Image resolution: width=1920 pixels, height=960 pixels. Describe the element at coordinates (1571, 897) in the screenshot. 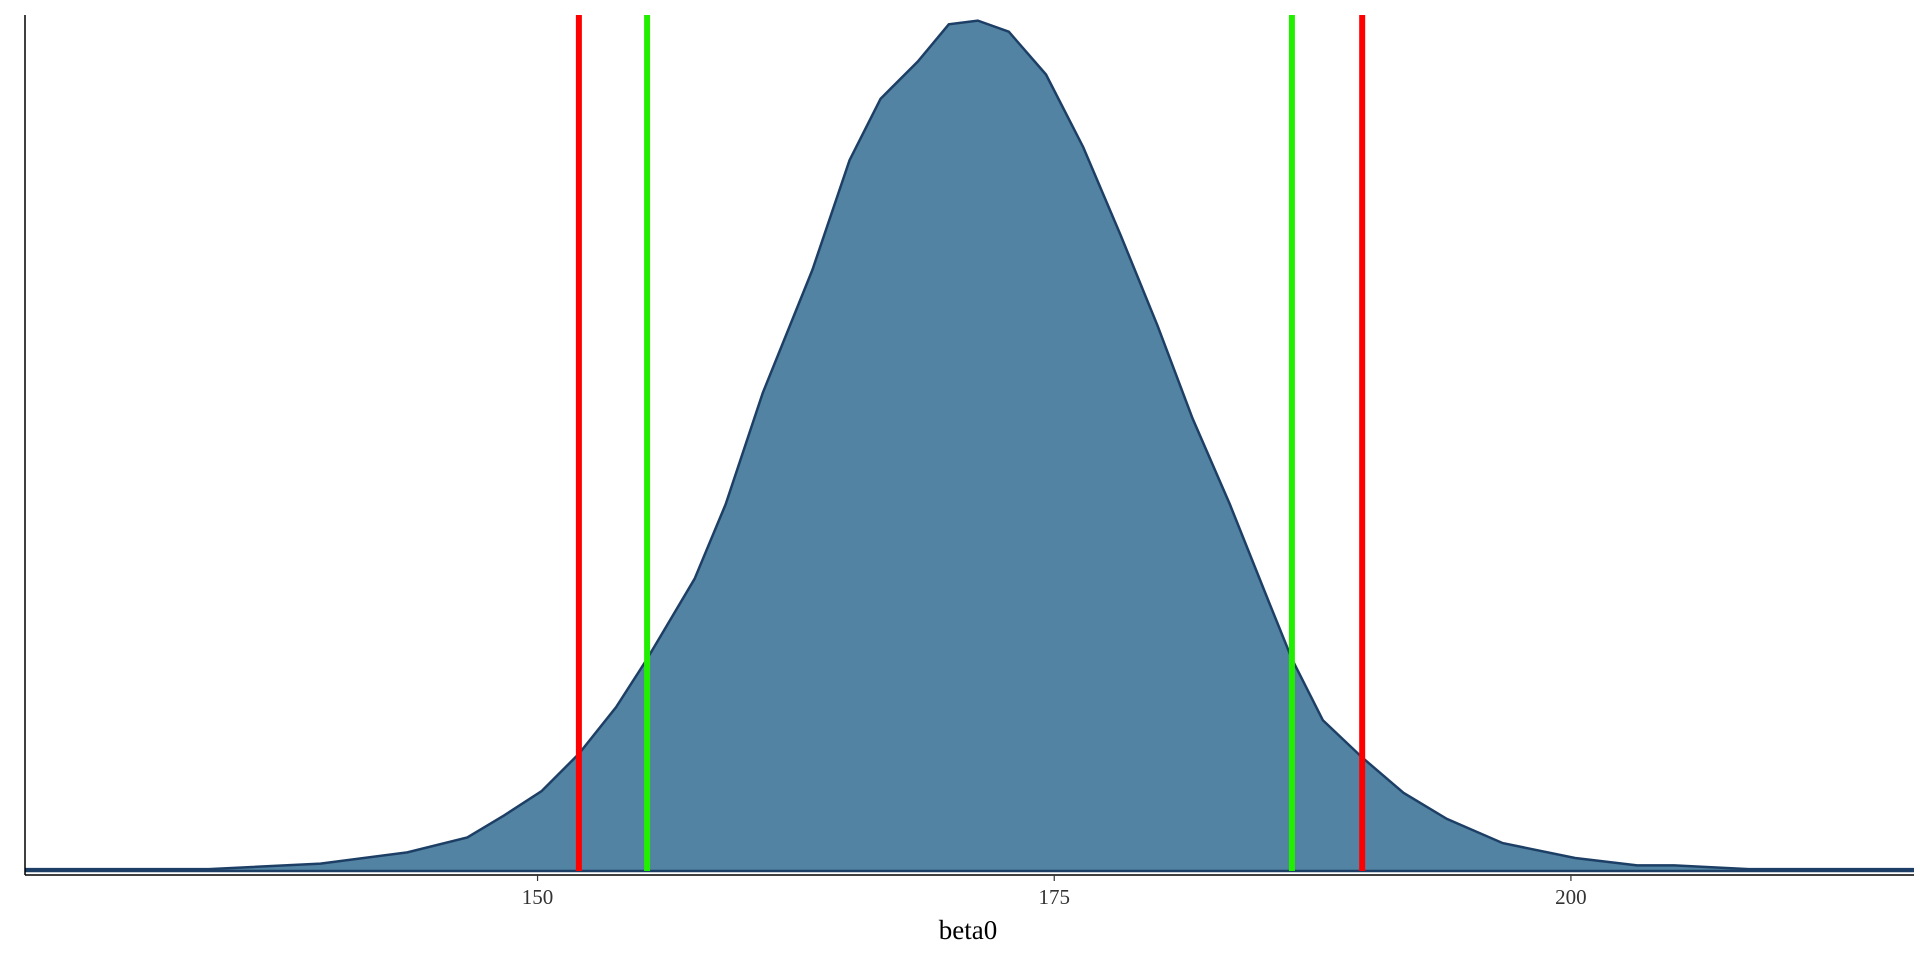

I see `x-tick-label: 200` at that location.